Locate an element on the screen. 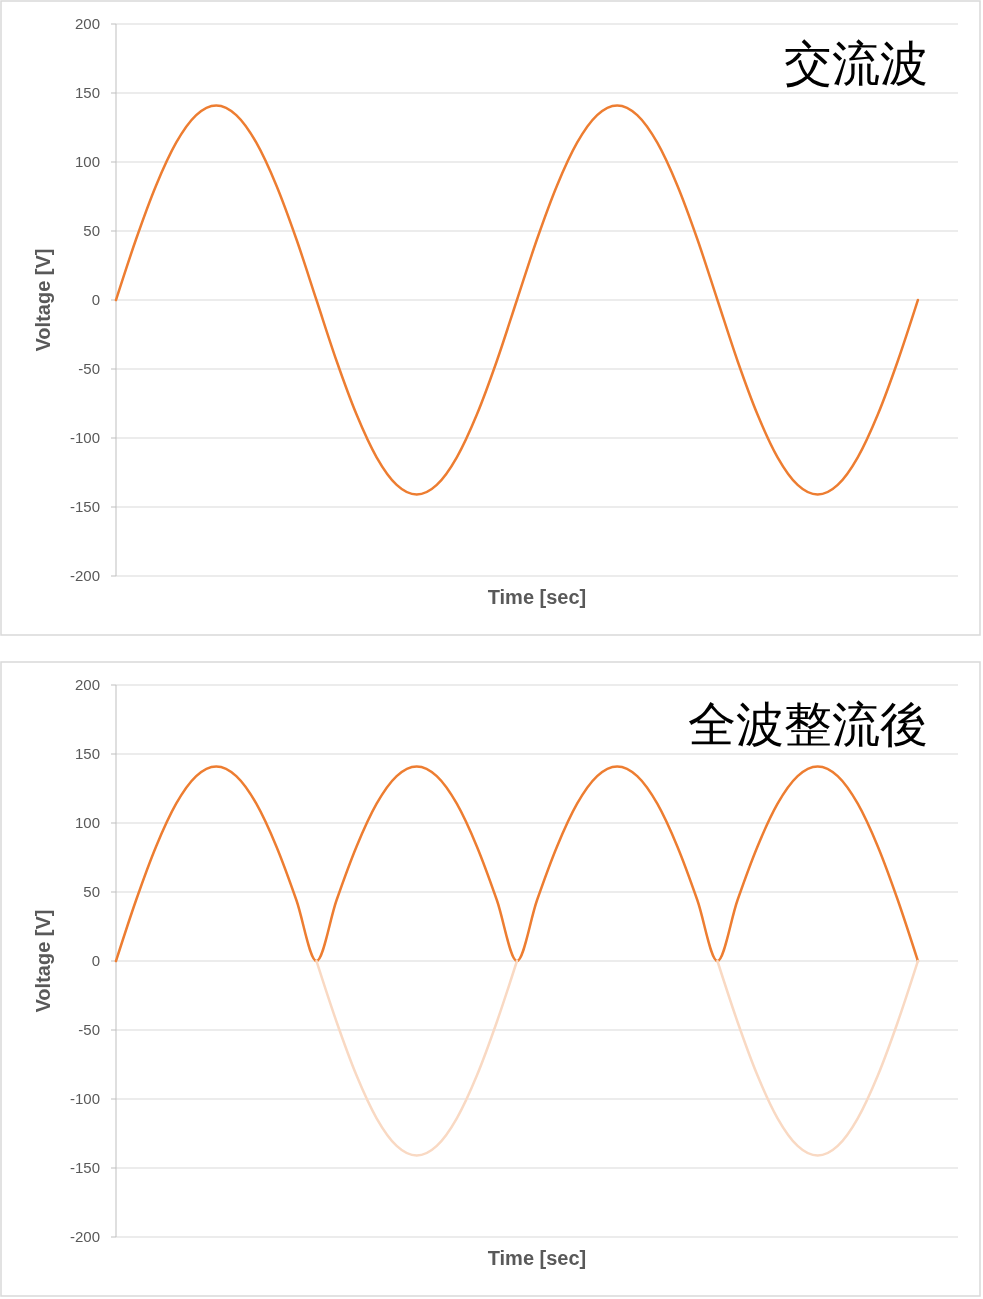 The height and width of the screenshot is (1299, 983). line-series is located at coordinates (517, 864).